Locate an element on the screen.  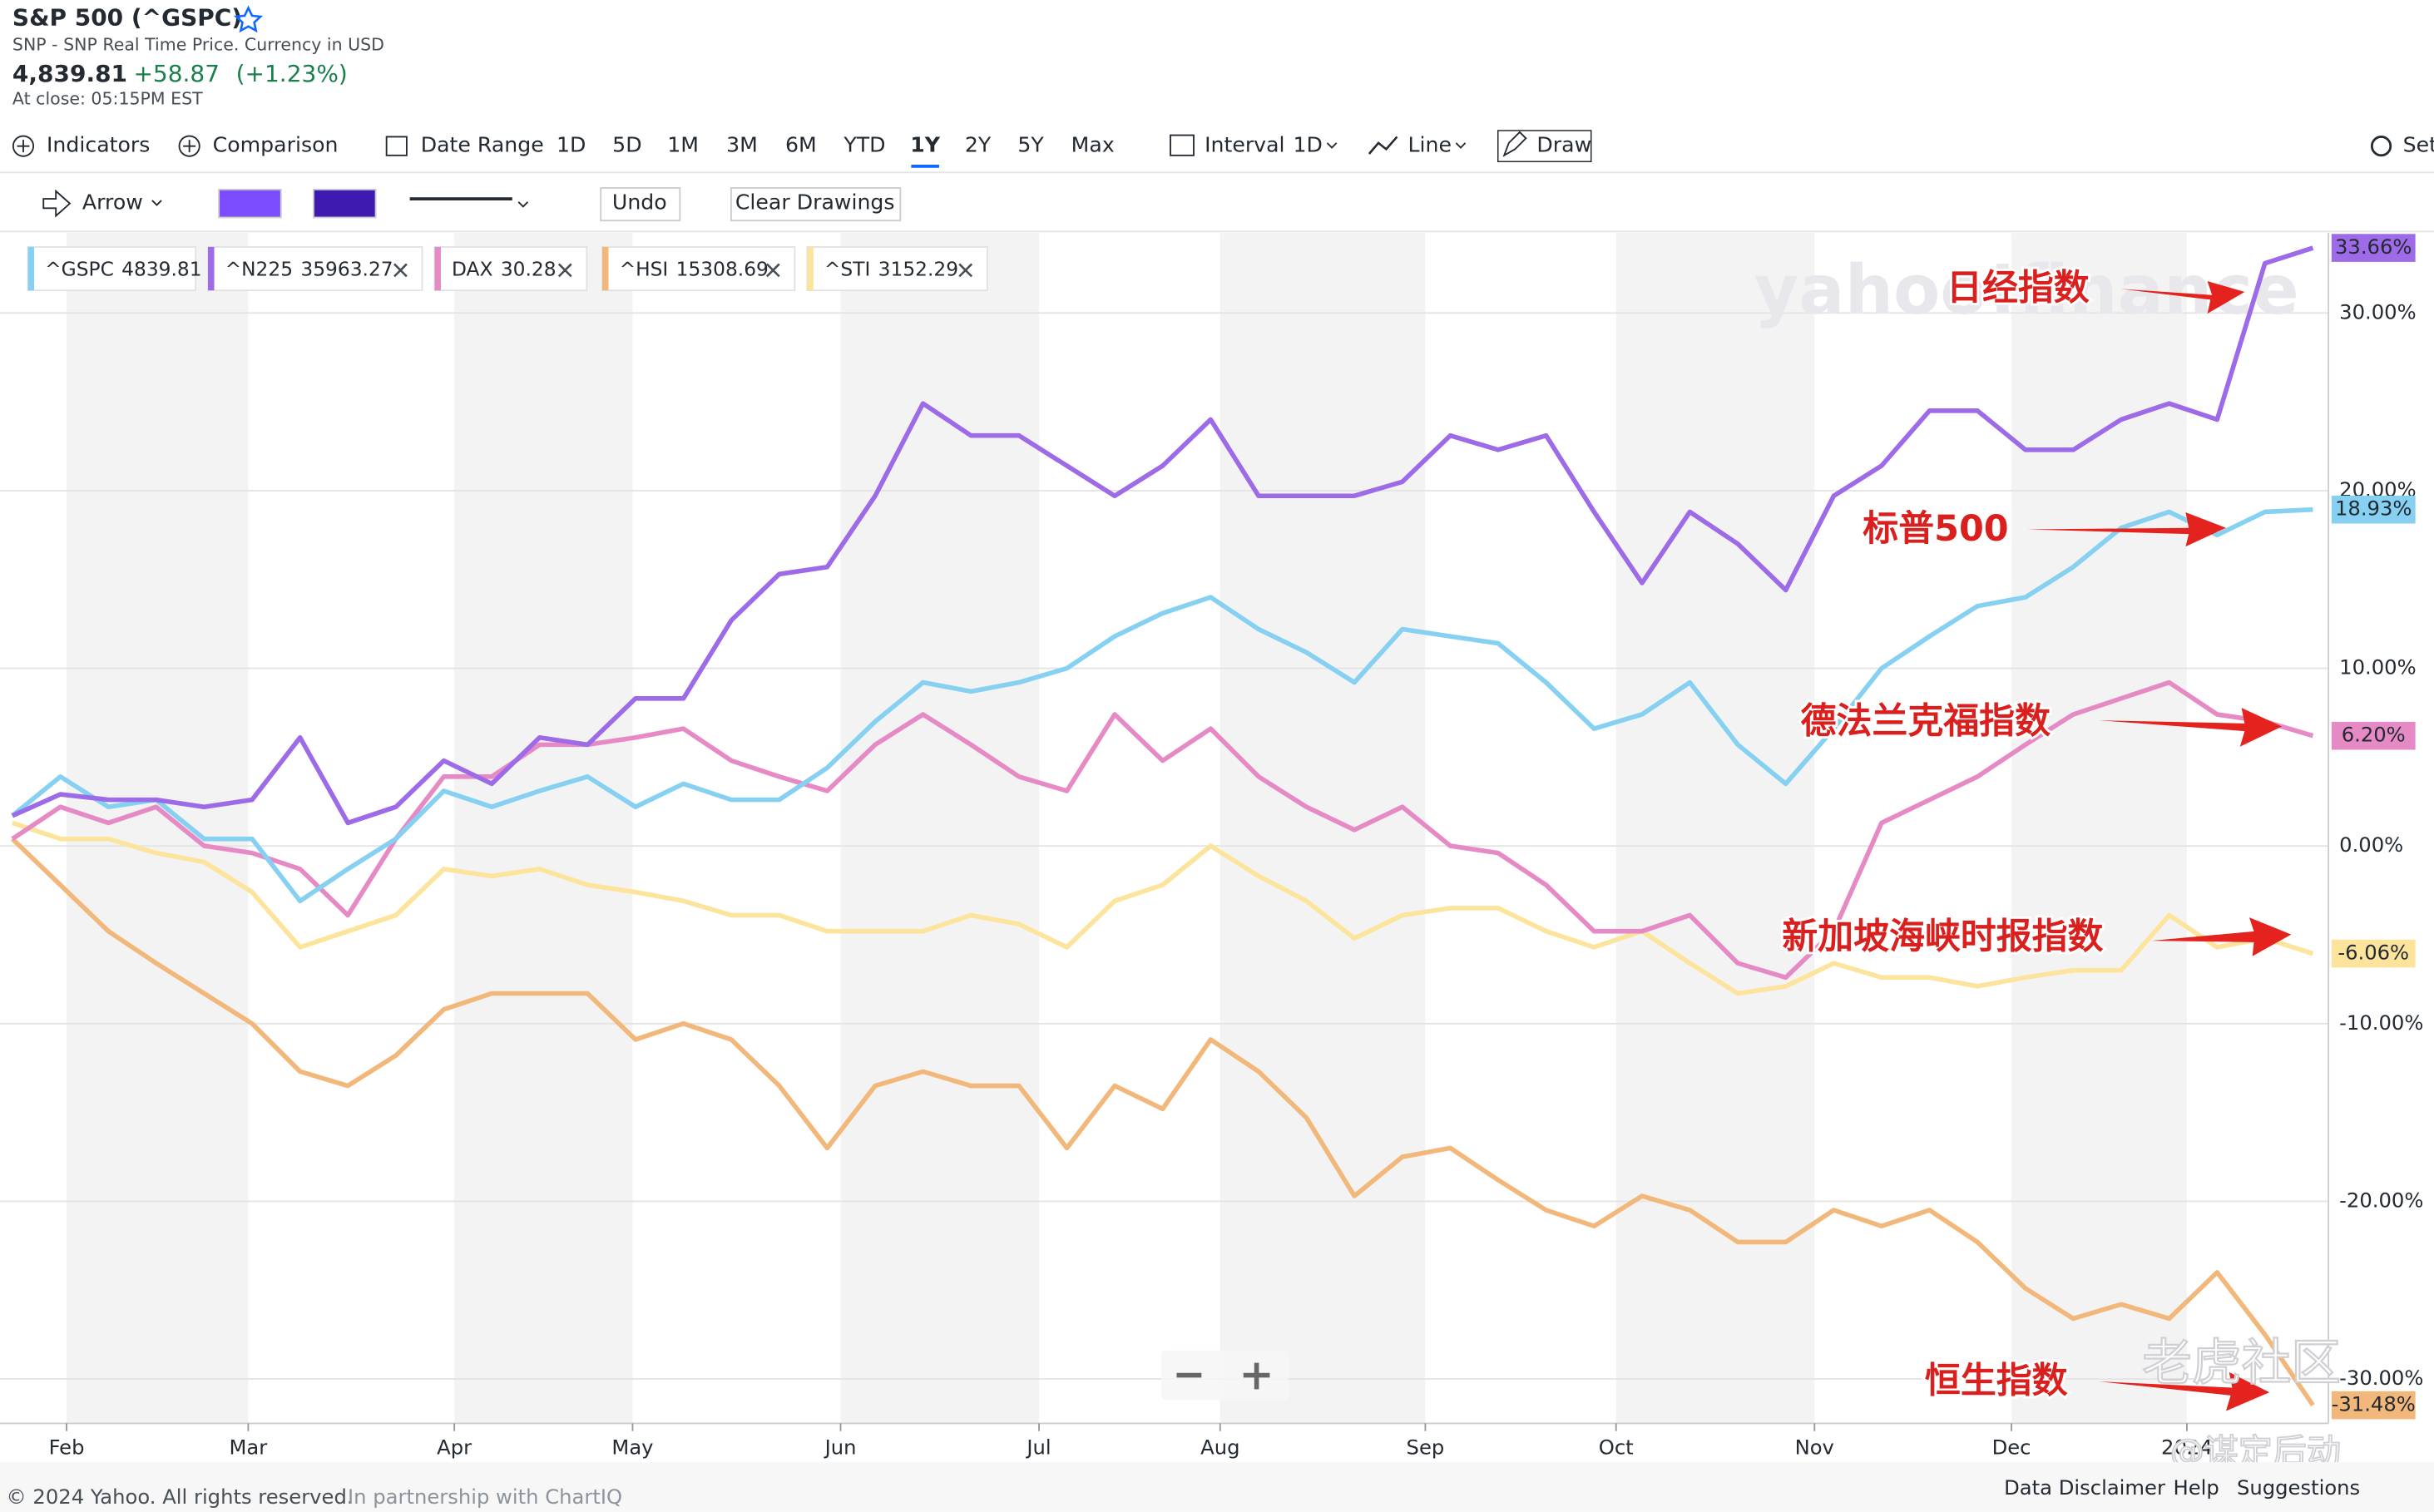
annotation: 新加坡海峡时报指数 is located at coordinates (1942, 937).